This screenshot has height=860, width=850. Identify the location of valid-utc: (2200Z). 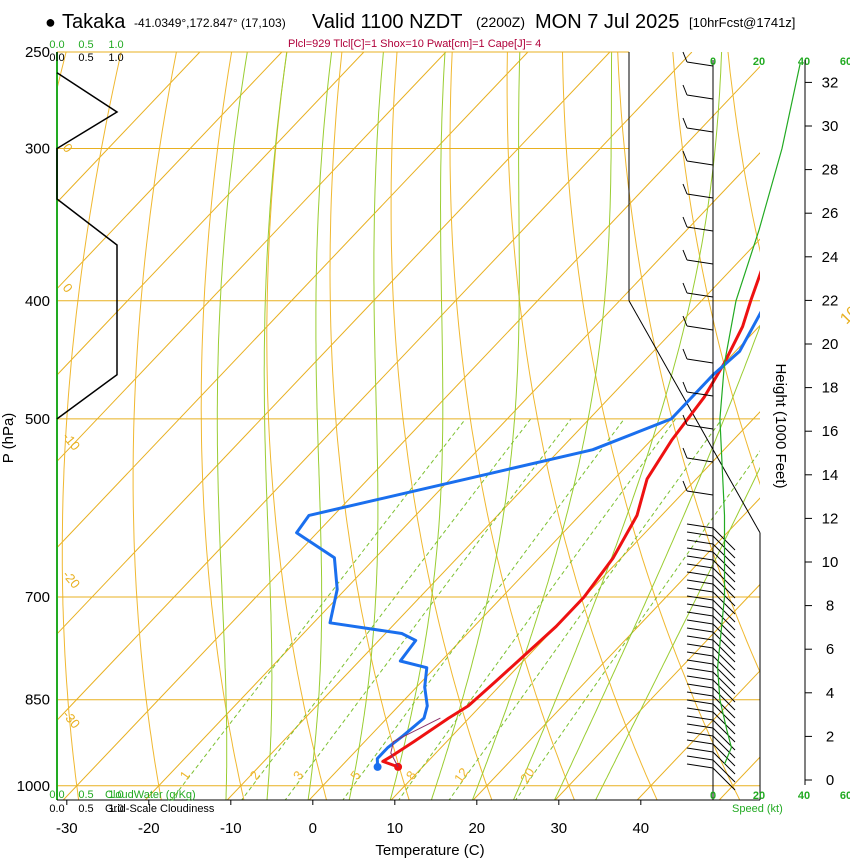
(500, 22).